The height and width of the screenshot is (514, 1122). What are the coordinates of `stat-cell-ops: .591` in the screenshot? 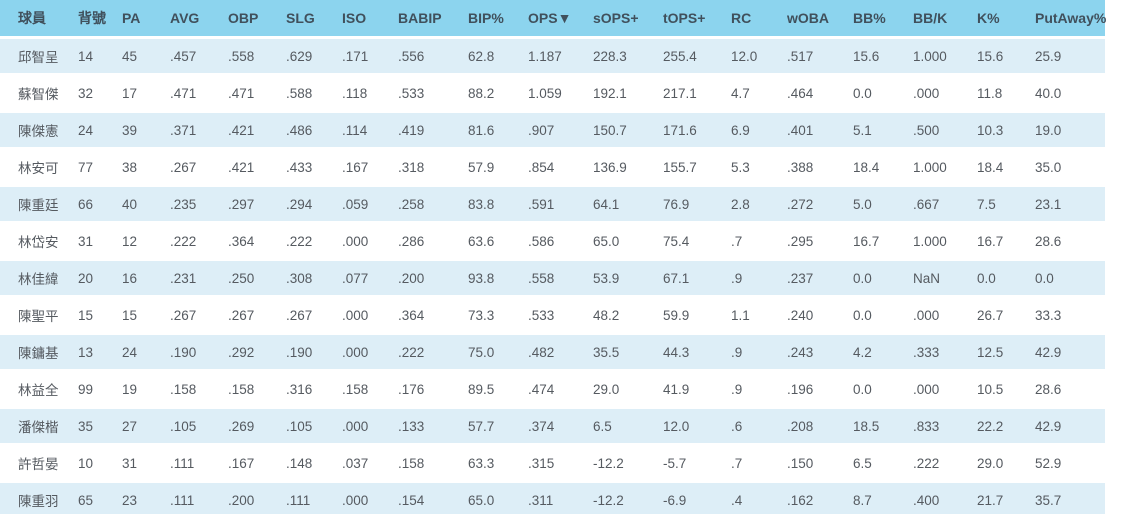 It's located at (560, 204).